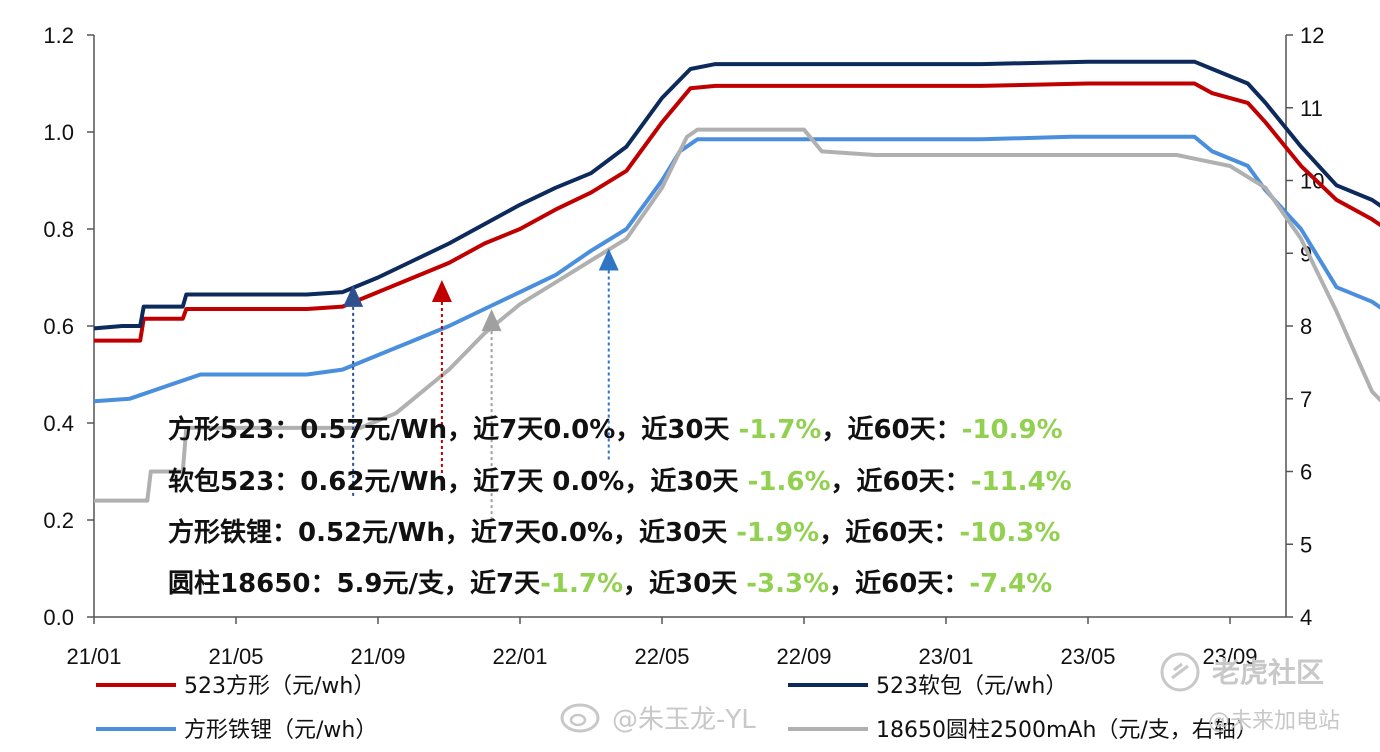 This screenshot has height=752, width=1380. I want to click on watermark-right-bottom: @未来加电站, so click(1274, 721).